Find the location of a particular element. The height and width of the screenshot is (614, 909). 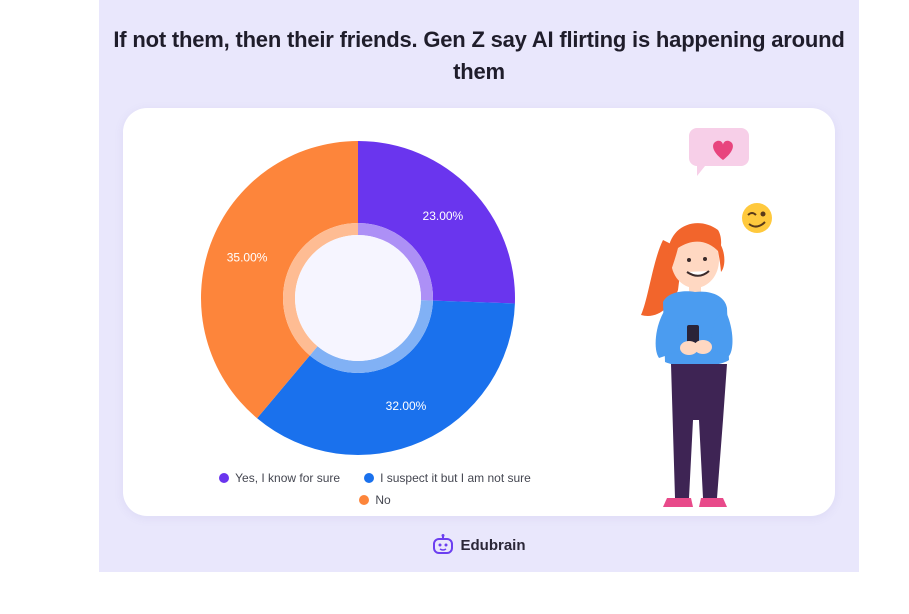

slice-no is located at coordinates (279, 280).